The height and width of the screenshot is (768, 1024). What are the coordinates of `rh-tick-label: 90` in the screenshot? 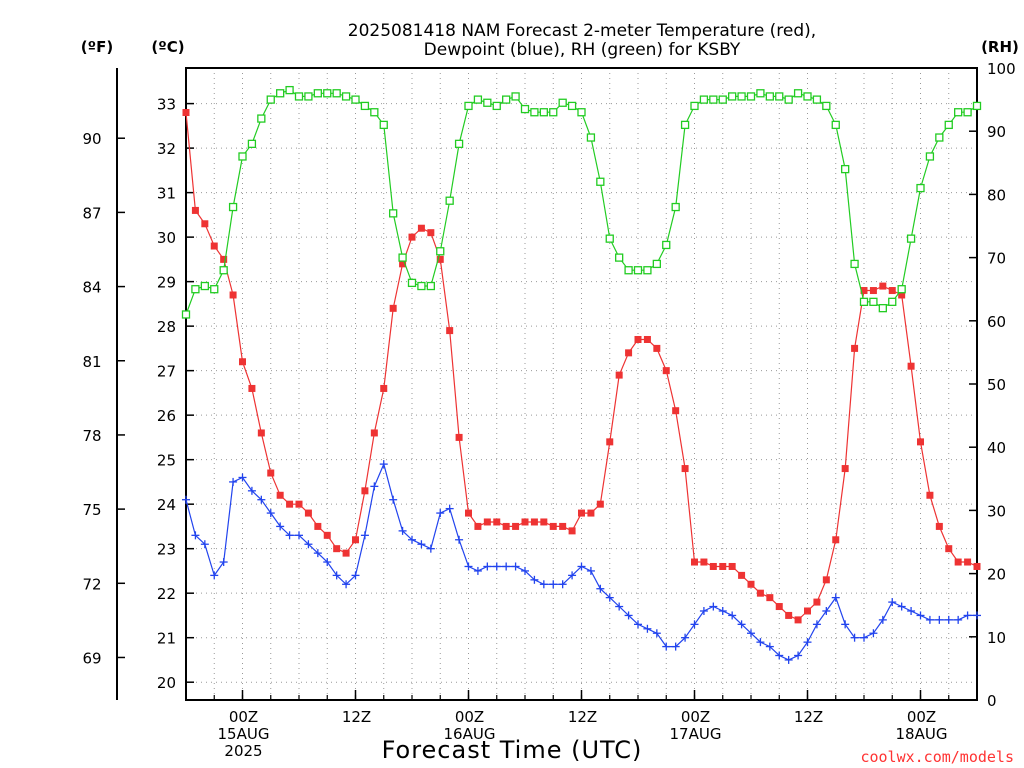 It's located at (996, 132).